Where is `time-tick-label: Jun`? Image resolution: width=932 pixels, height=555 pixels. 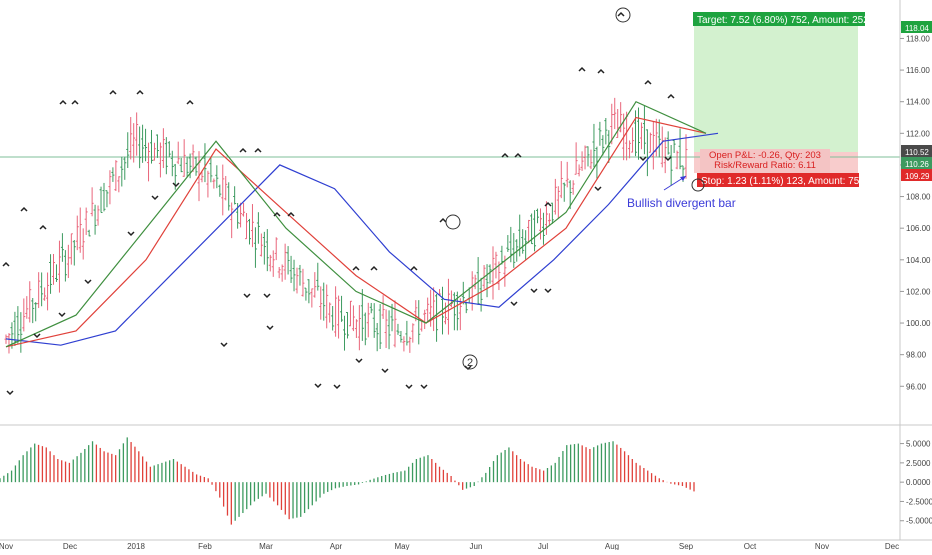 time-tick-label: Jun is located at coordinates (476, 546).